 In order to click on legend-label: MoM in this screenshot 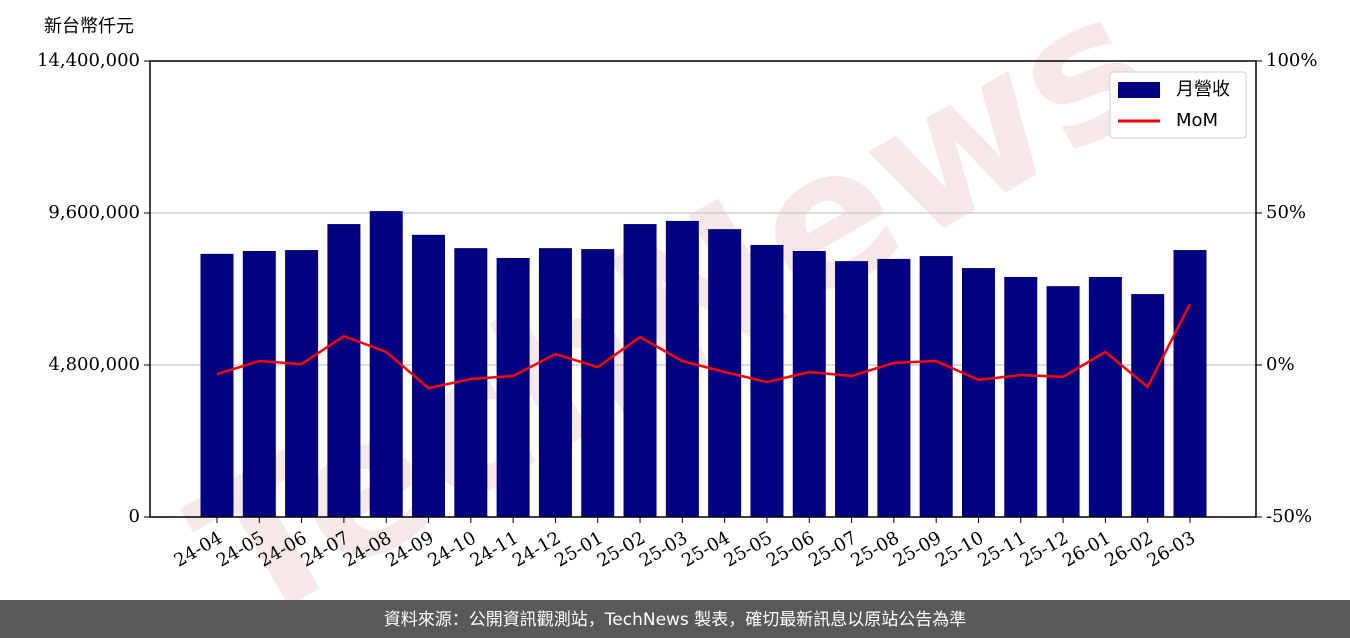, I will do `click(1197, 120)`.